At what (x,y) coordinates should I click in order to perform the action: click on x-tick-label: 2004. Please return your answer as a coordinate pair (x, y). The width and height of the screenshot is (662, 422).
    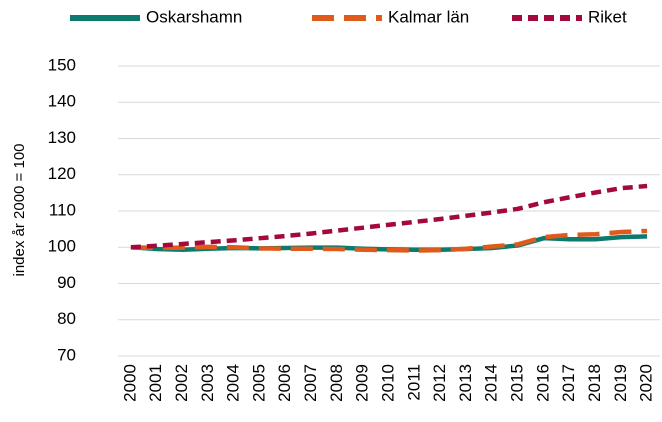
    Looking at the image, I should click on (233, 383).